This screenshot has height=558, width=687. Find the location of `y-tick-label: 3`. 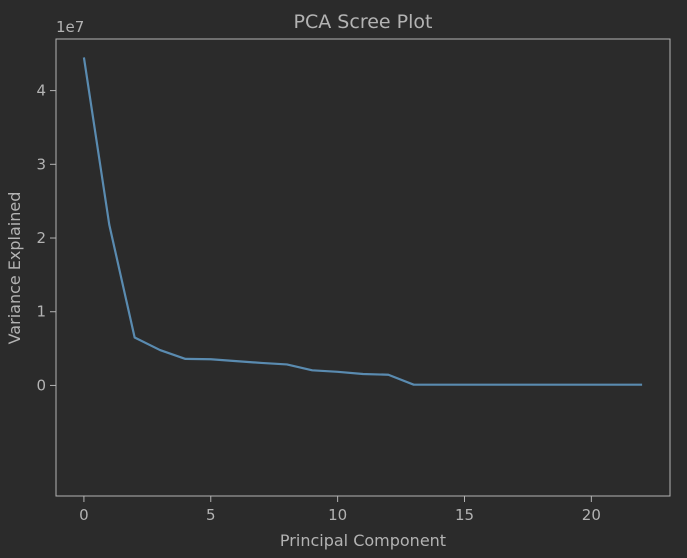

y-tick-label: 3 is located at coordinates (41, 164).